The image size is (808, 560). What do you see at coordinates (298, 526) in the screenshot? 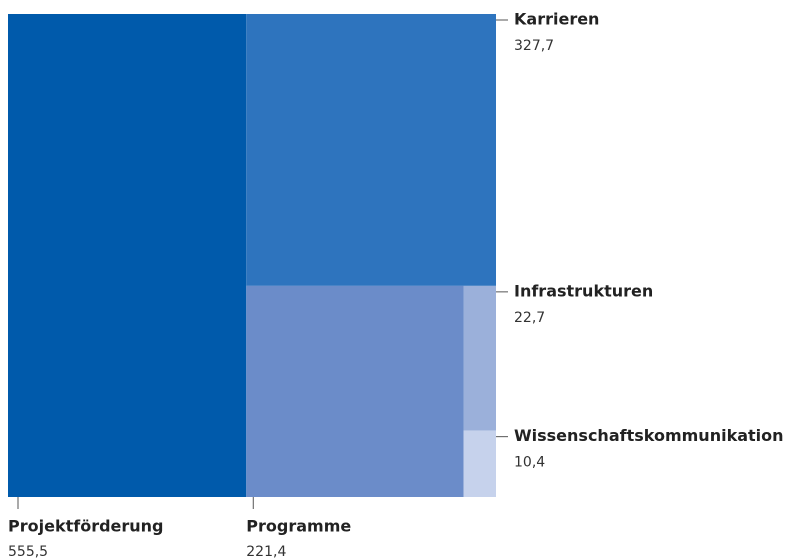
I see `category-label: Programme` at bounding box center [298, 526].